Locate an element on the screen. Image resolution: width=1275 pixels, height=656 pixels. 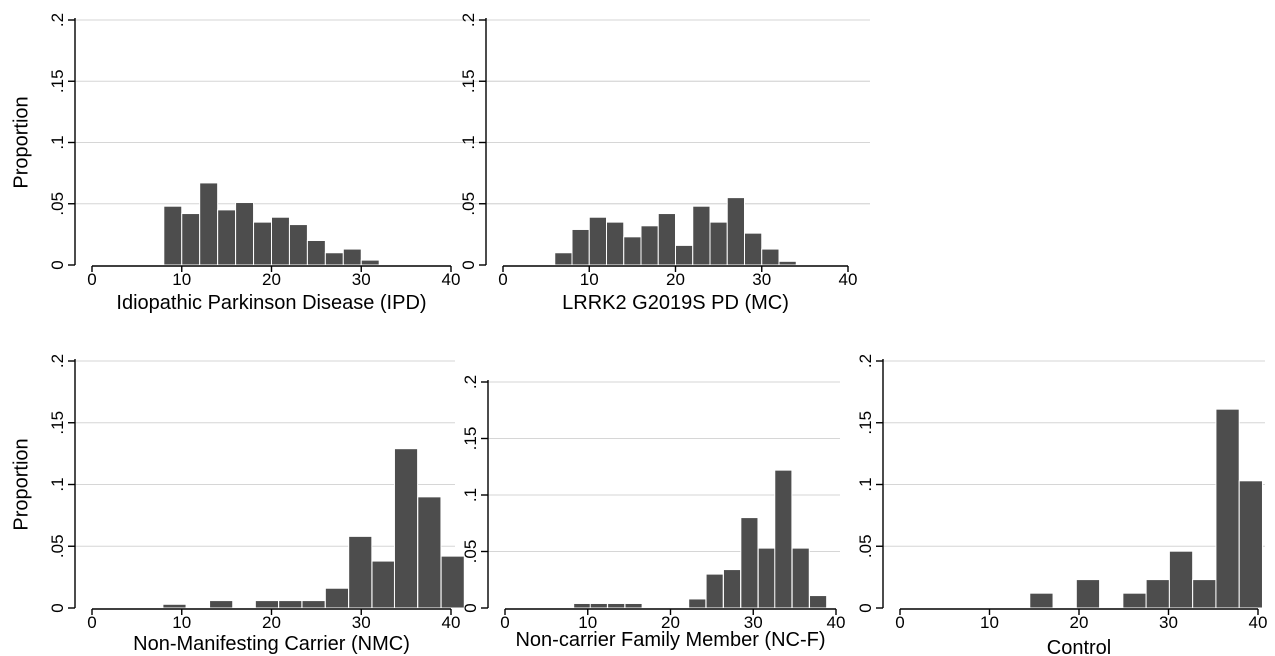
x-axis-title: Control is located at coordinates (1079, 646).